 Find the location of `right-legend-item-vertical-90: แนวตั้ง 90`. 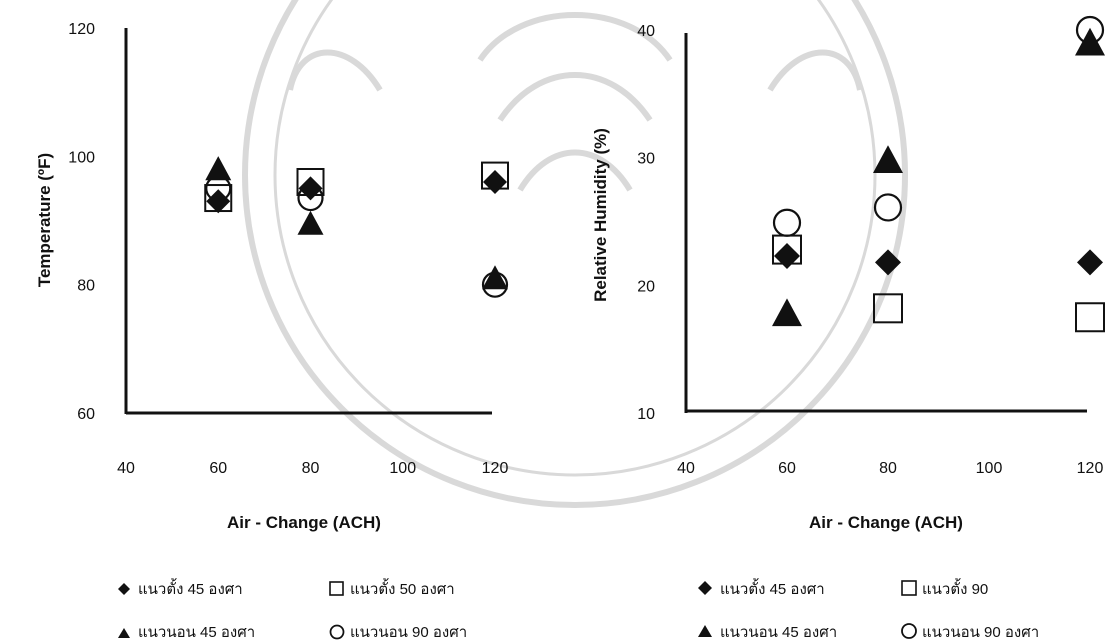

right-legend-item-vertical-90: แนวตั้ง 90 is located at coordinates (944, 588).